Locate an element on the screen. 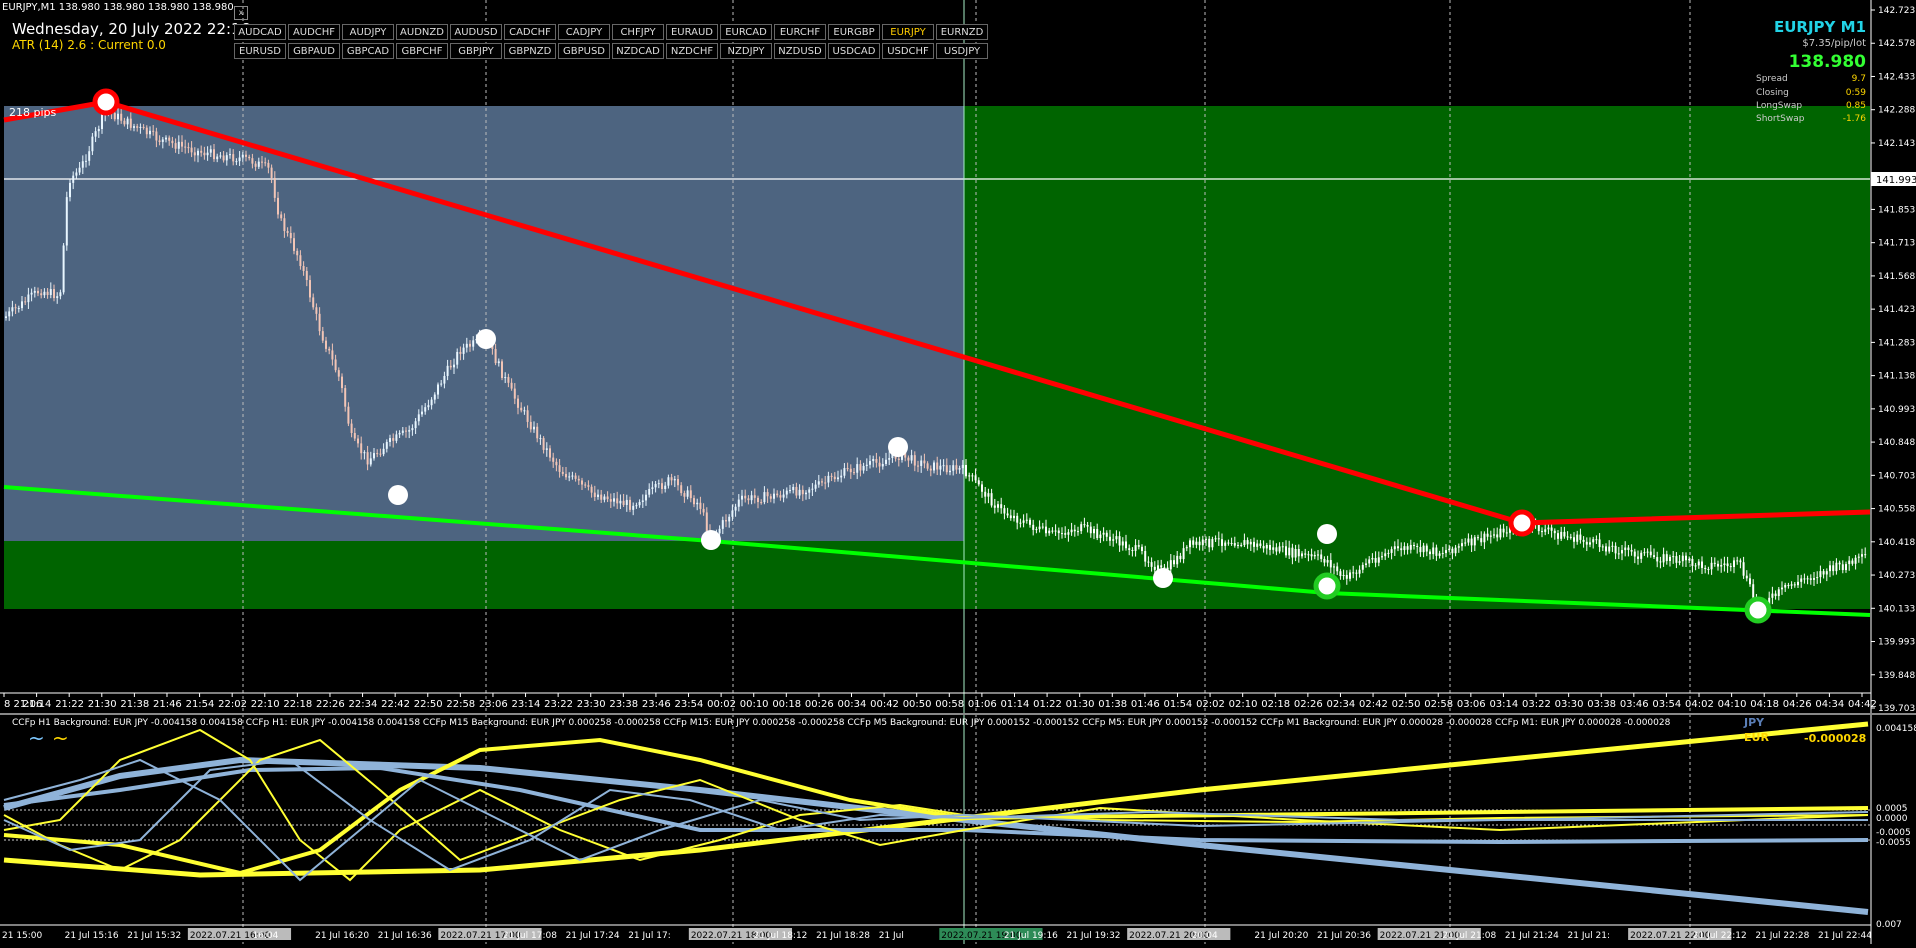 This screenshot has height=948, width=1916. symbol-button-gbpaud: GBPAUD is located at coordinates (314, 51).